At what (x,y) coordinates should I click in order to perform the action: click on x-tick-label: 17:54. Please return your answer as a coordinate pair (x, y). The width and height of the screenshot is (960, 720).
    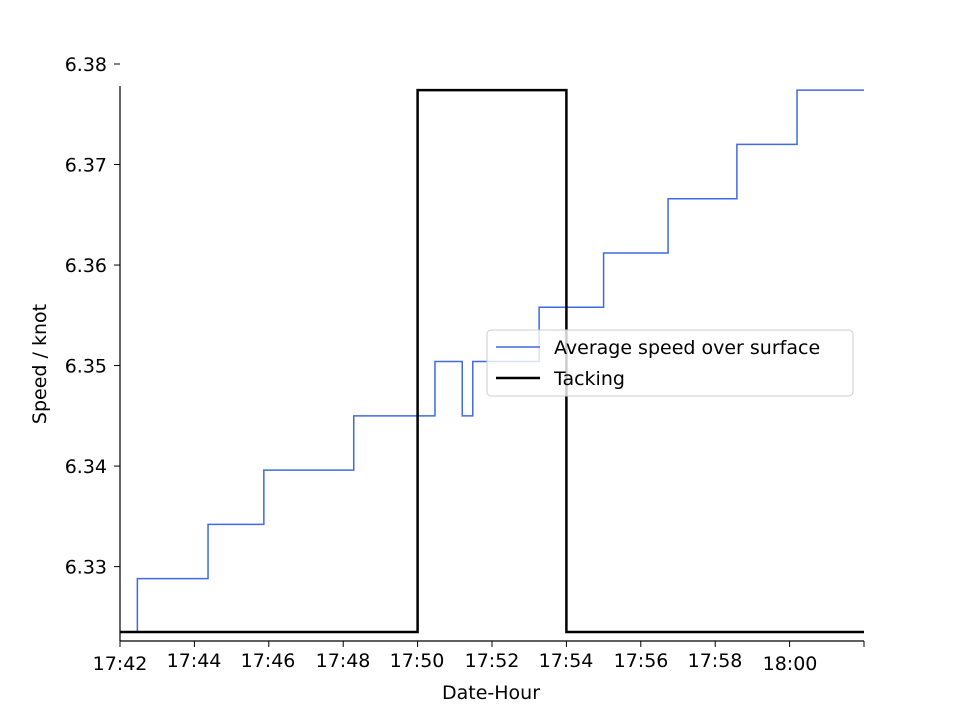
    Looking at the image, I should click on (566, 661).